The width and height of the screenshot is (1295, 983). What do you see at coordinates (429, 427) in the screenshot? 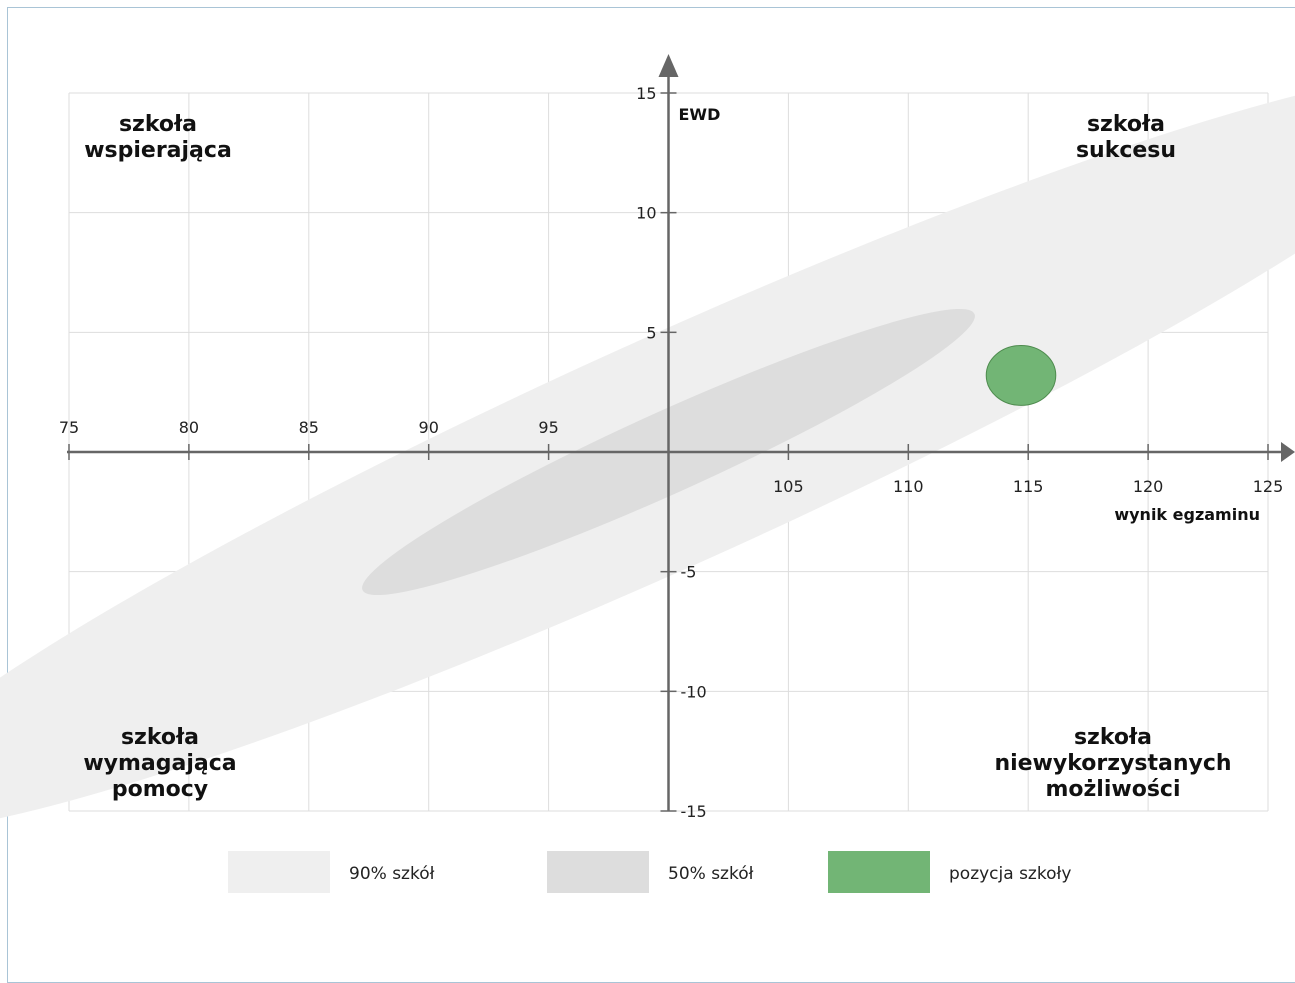
I see `x-tick-label: 90` at bounding box center [429, 427].